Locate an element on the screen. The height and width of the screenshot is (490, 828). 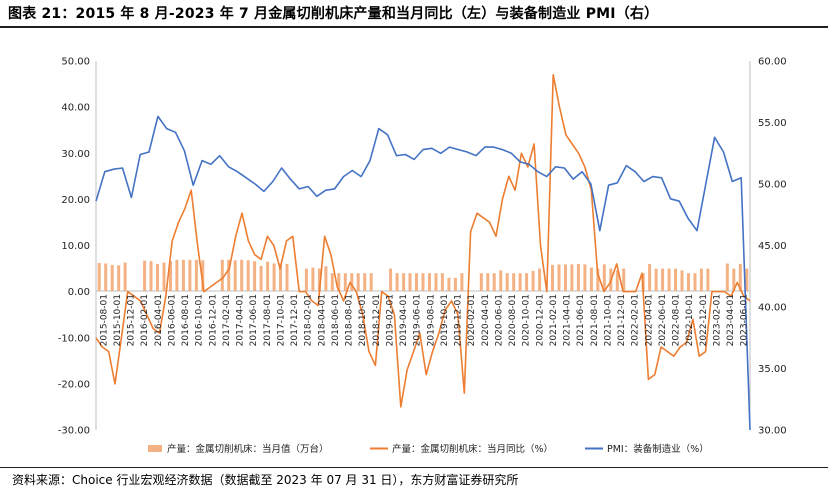
x-tick-label: 2021-02-01 is located at coordinates (554, 320).